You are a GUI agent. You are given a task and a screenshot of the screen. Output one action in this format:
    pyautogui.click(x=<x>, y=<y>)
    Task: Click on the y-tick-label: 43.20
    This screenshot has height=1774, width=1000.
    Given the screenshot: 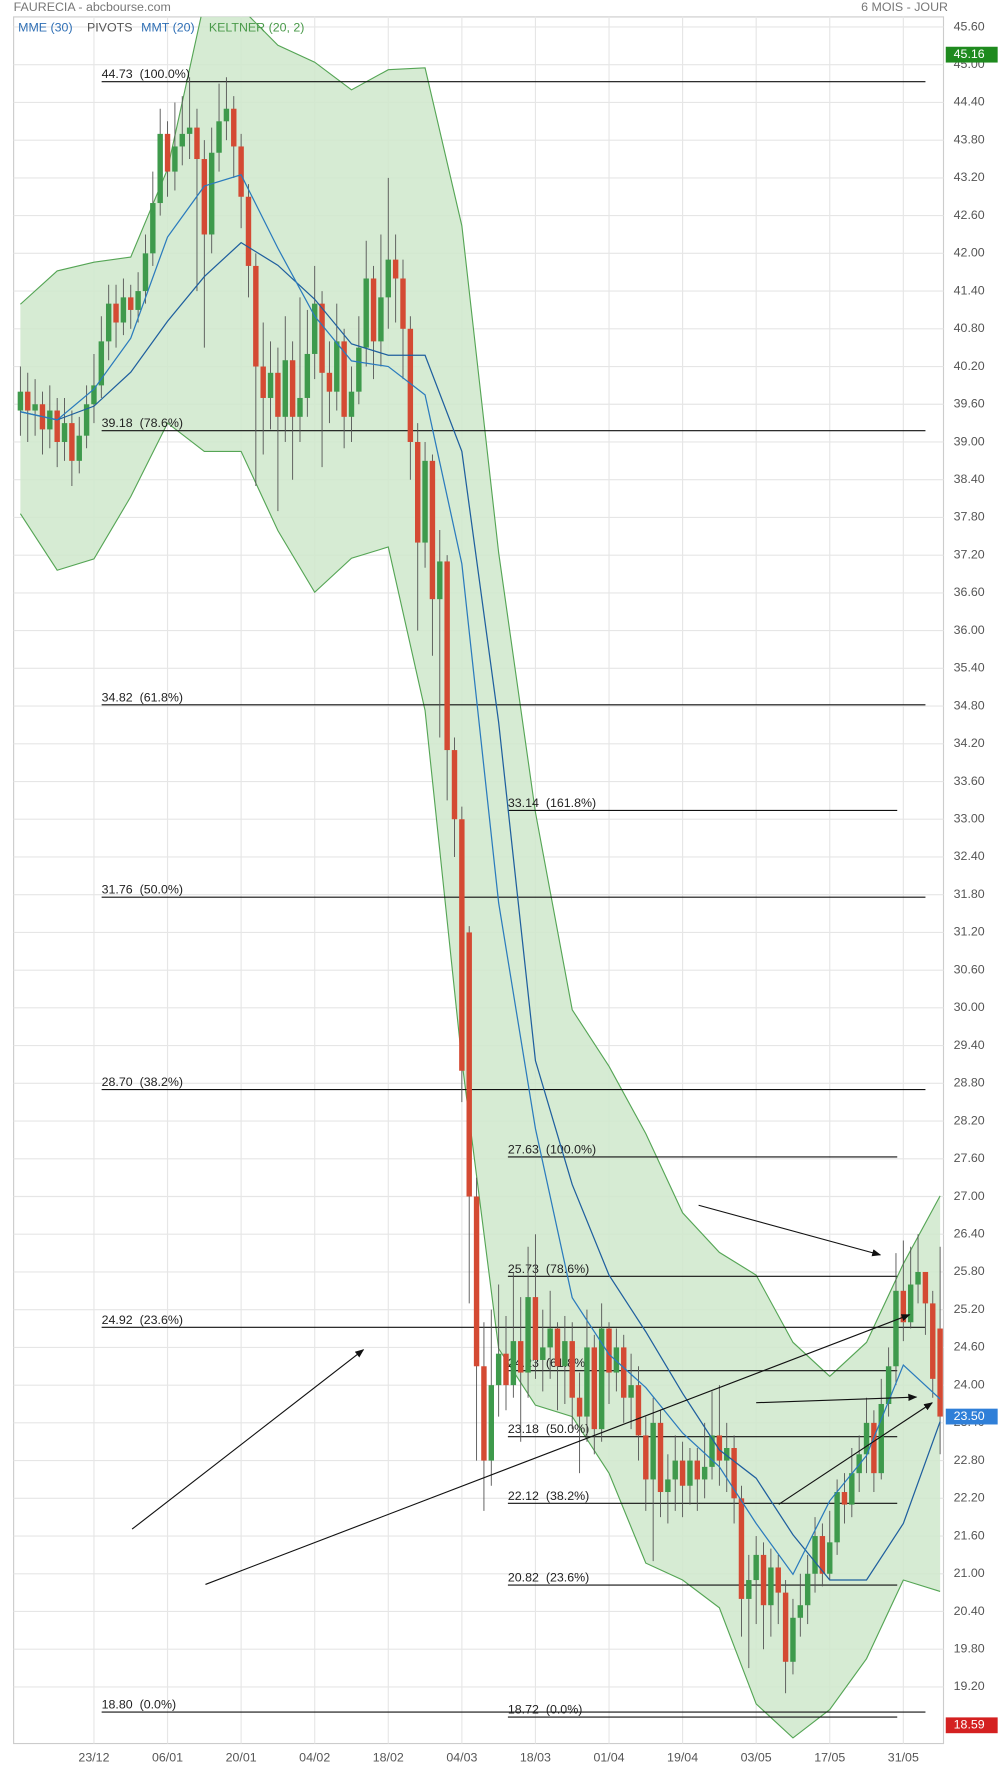 What is the action you would take?
    pyautogui.click(x=969, y=177)
    